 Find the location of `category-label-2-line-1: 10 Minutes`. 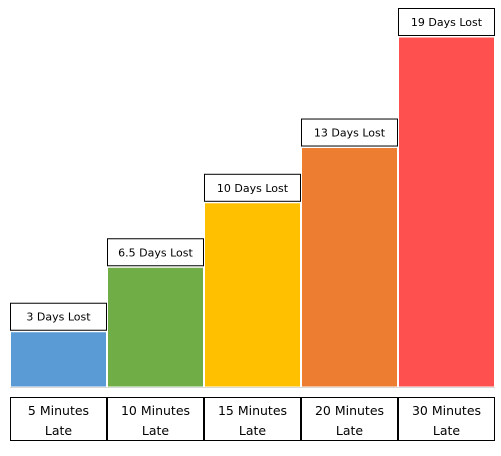

category-label-2-line-1: 10 Minutes is located at coordinates (155, 410).